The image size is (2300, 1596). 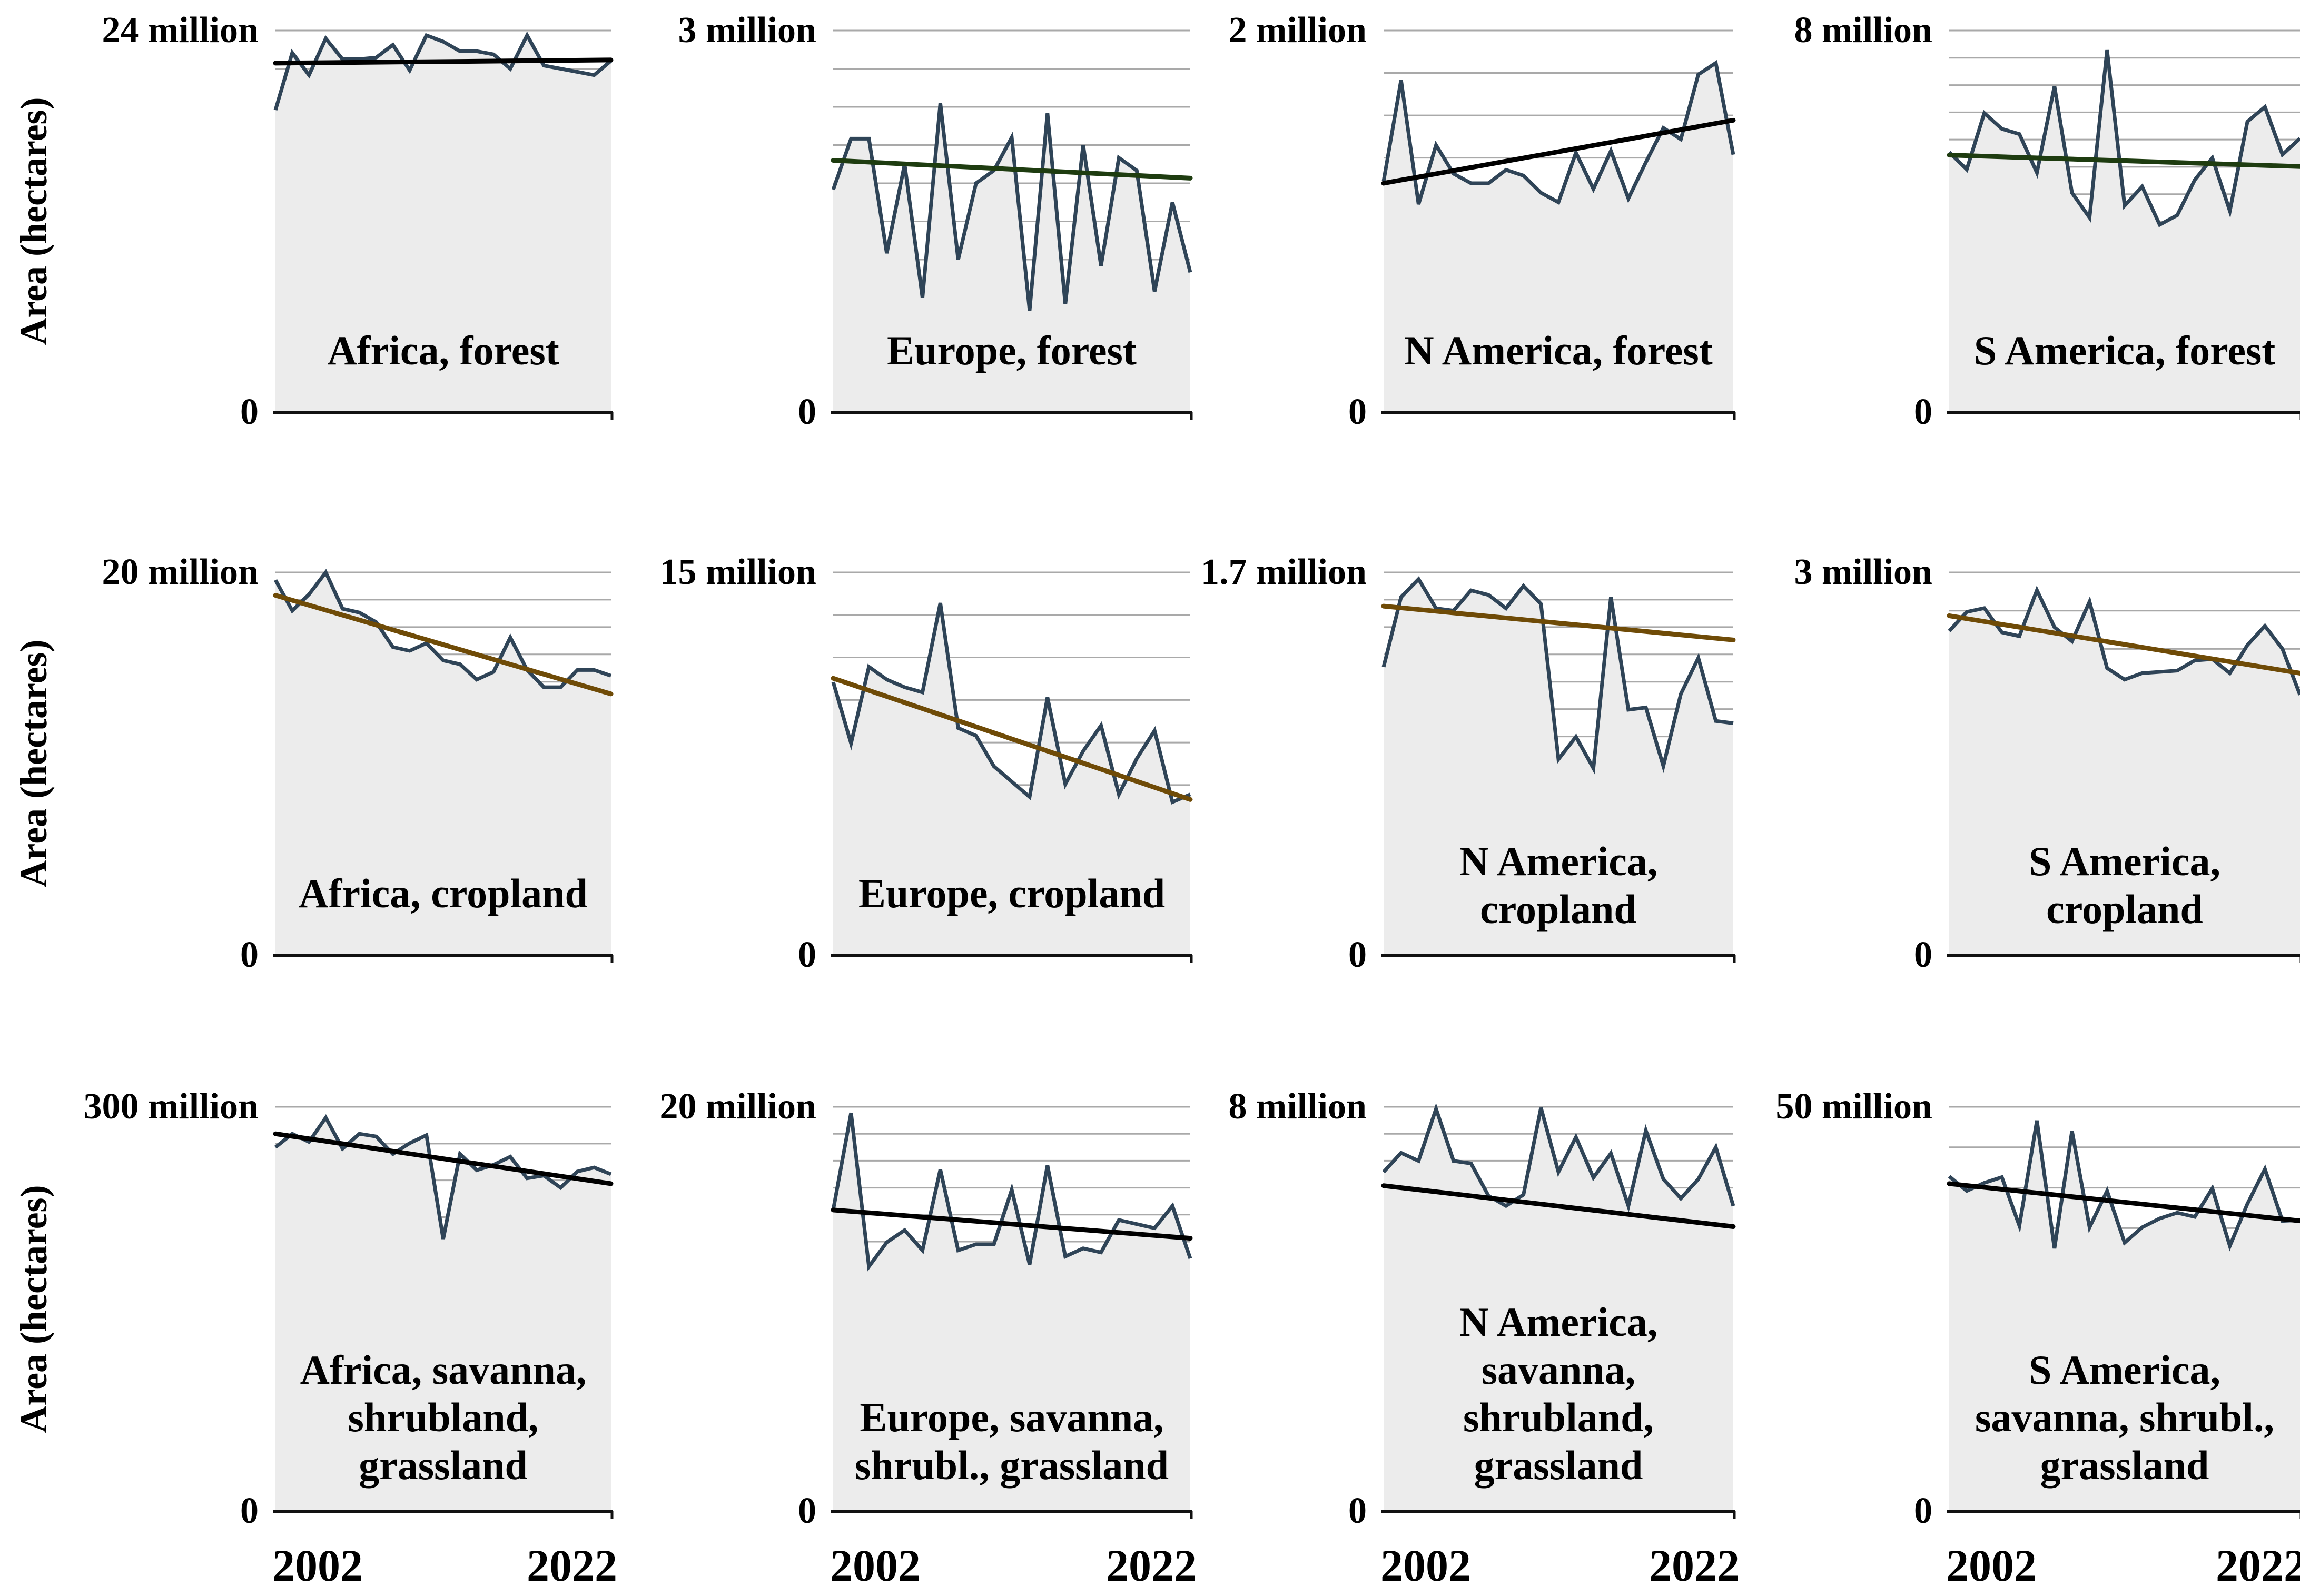 I want to click on chart-samerica-forest: S America, forest, so click(x=2123, y=224).